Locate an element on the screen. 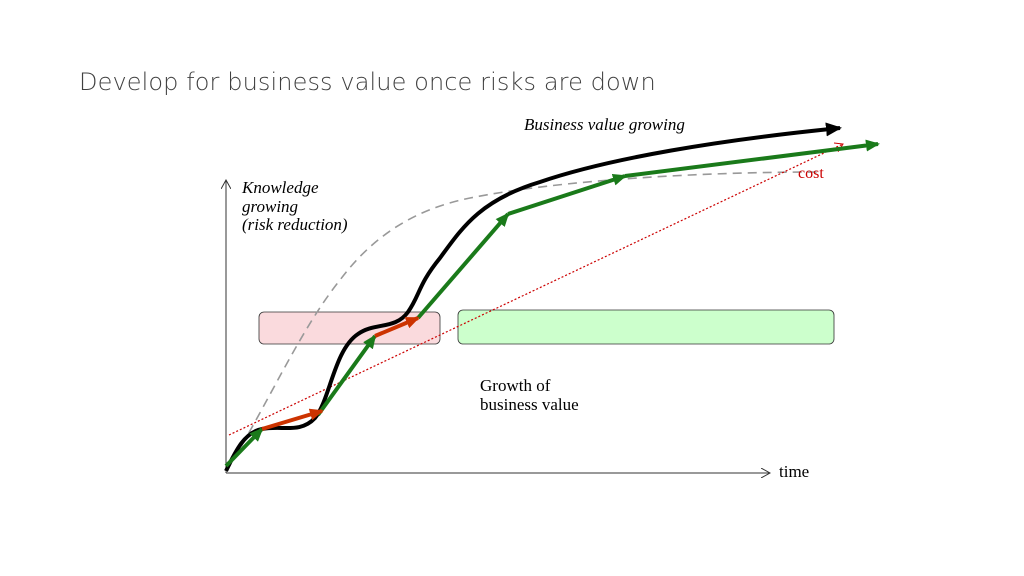  knowledge-label-line3: (risk reduction) is located at coordinates (295, 224).